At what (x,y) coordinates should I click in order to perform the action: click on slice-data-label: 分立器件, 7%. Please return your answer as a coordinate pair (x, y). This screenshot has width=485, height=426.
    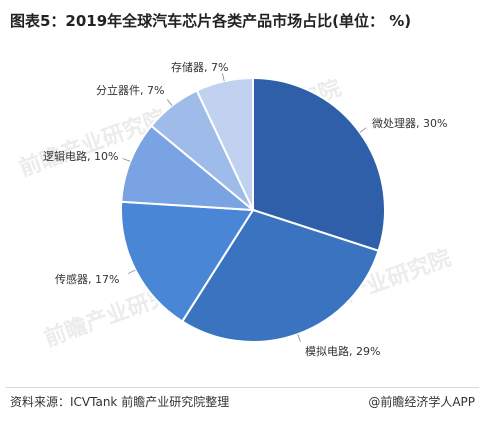
    Looking at the image, I should click on (130, 90).